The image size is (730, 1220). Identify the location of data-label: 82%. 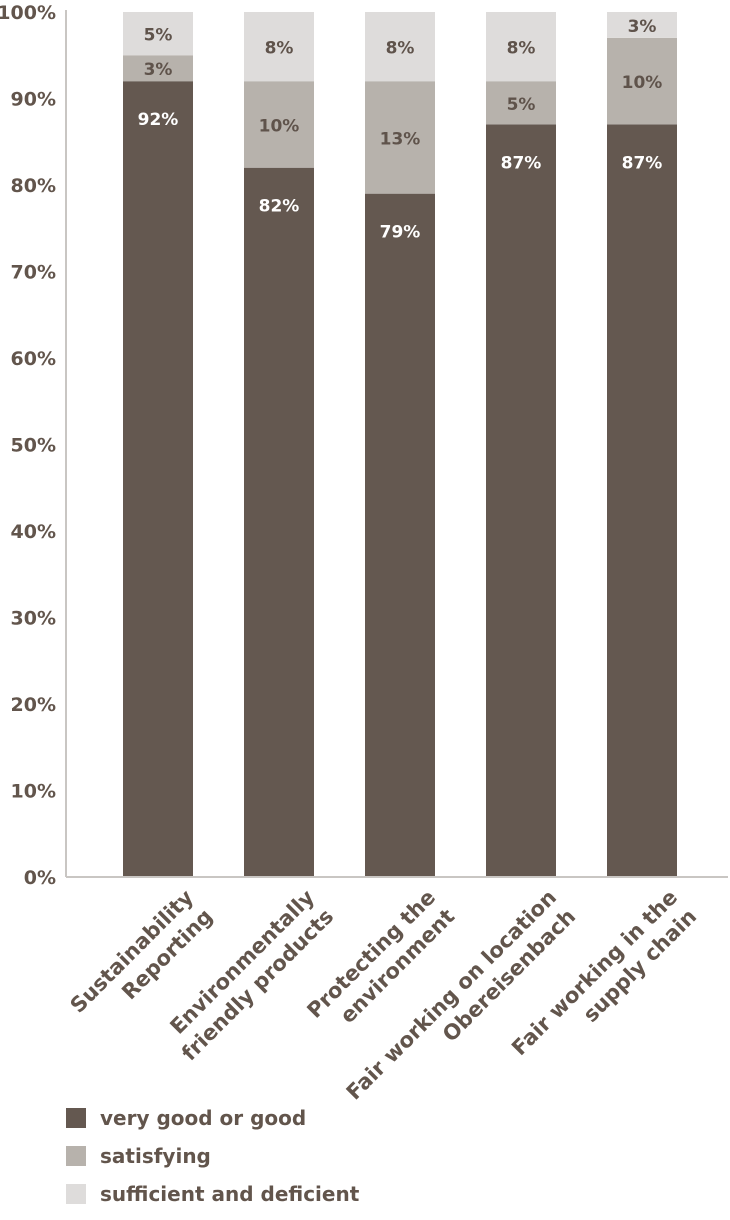
(279, 207).